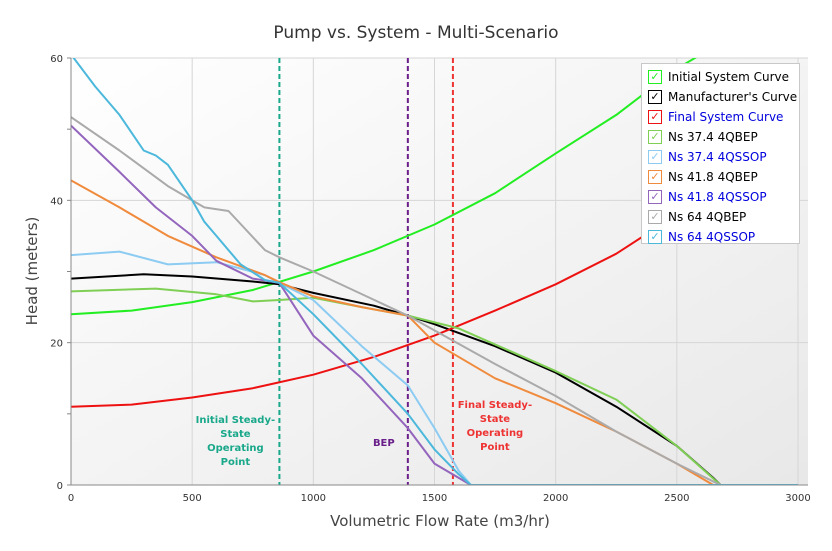 The height and width of the screenshot is (551, 832). I want to click on legend-item: ✓ Ns 37.4 4QBEP, so click(723, 137).